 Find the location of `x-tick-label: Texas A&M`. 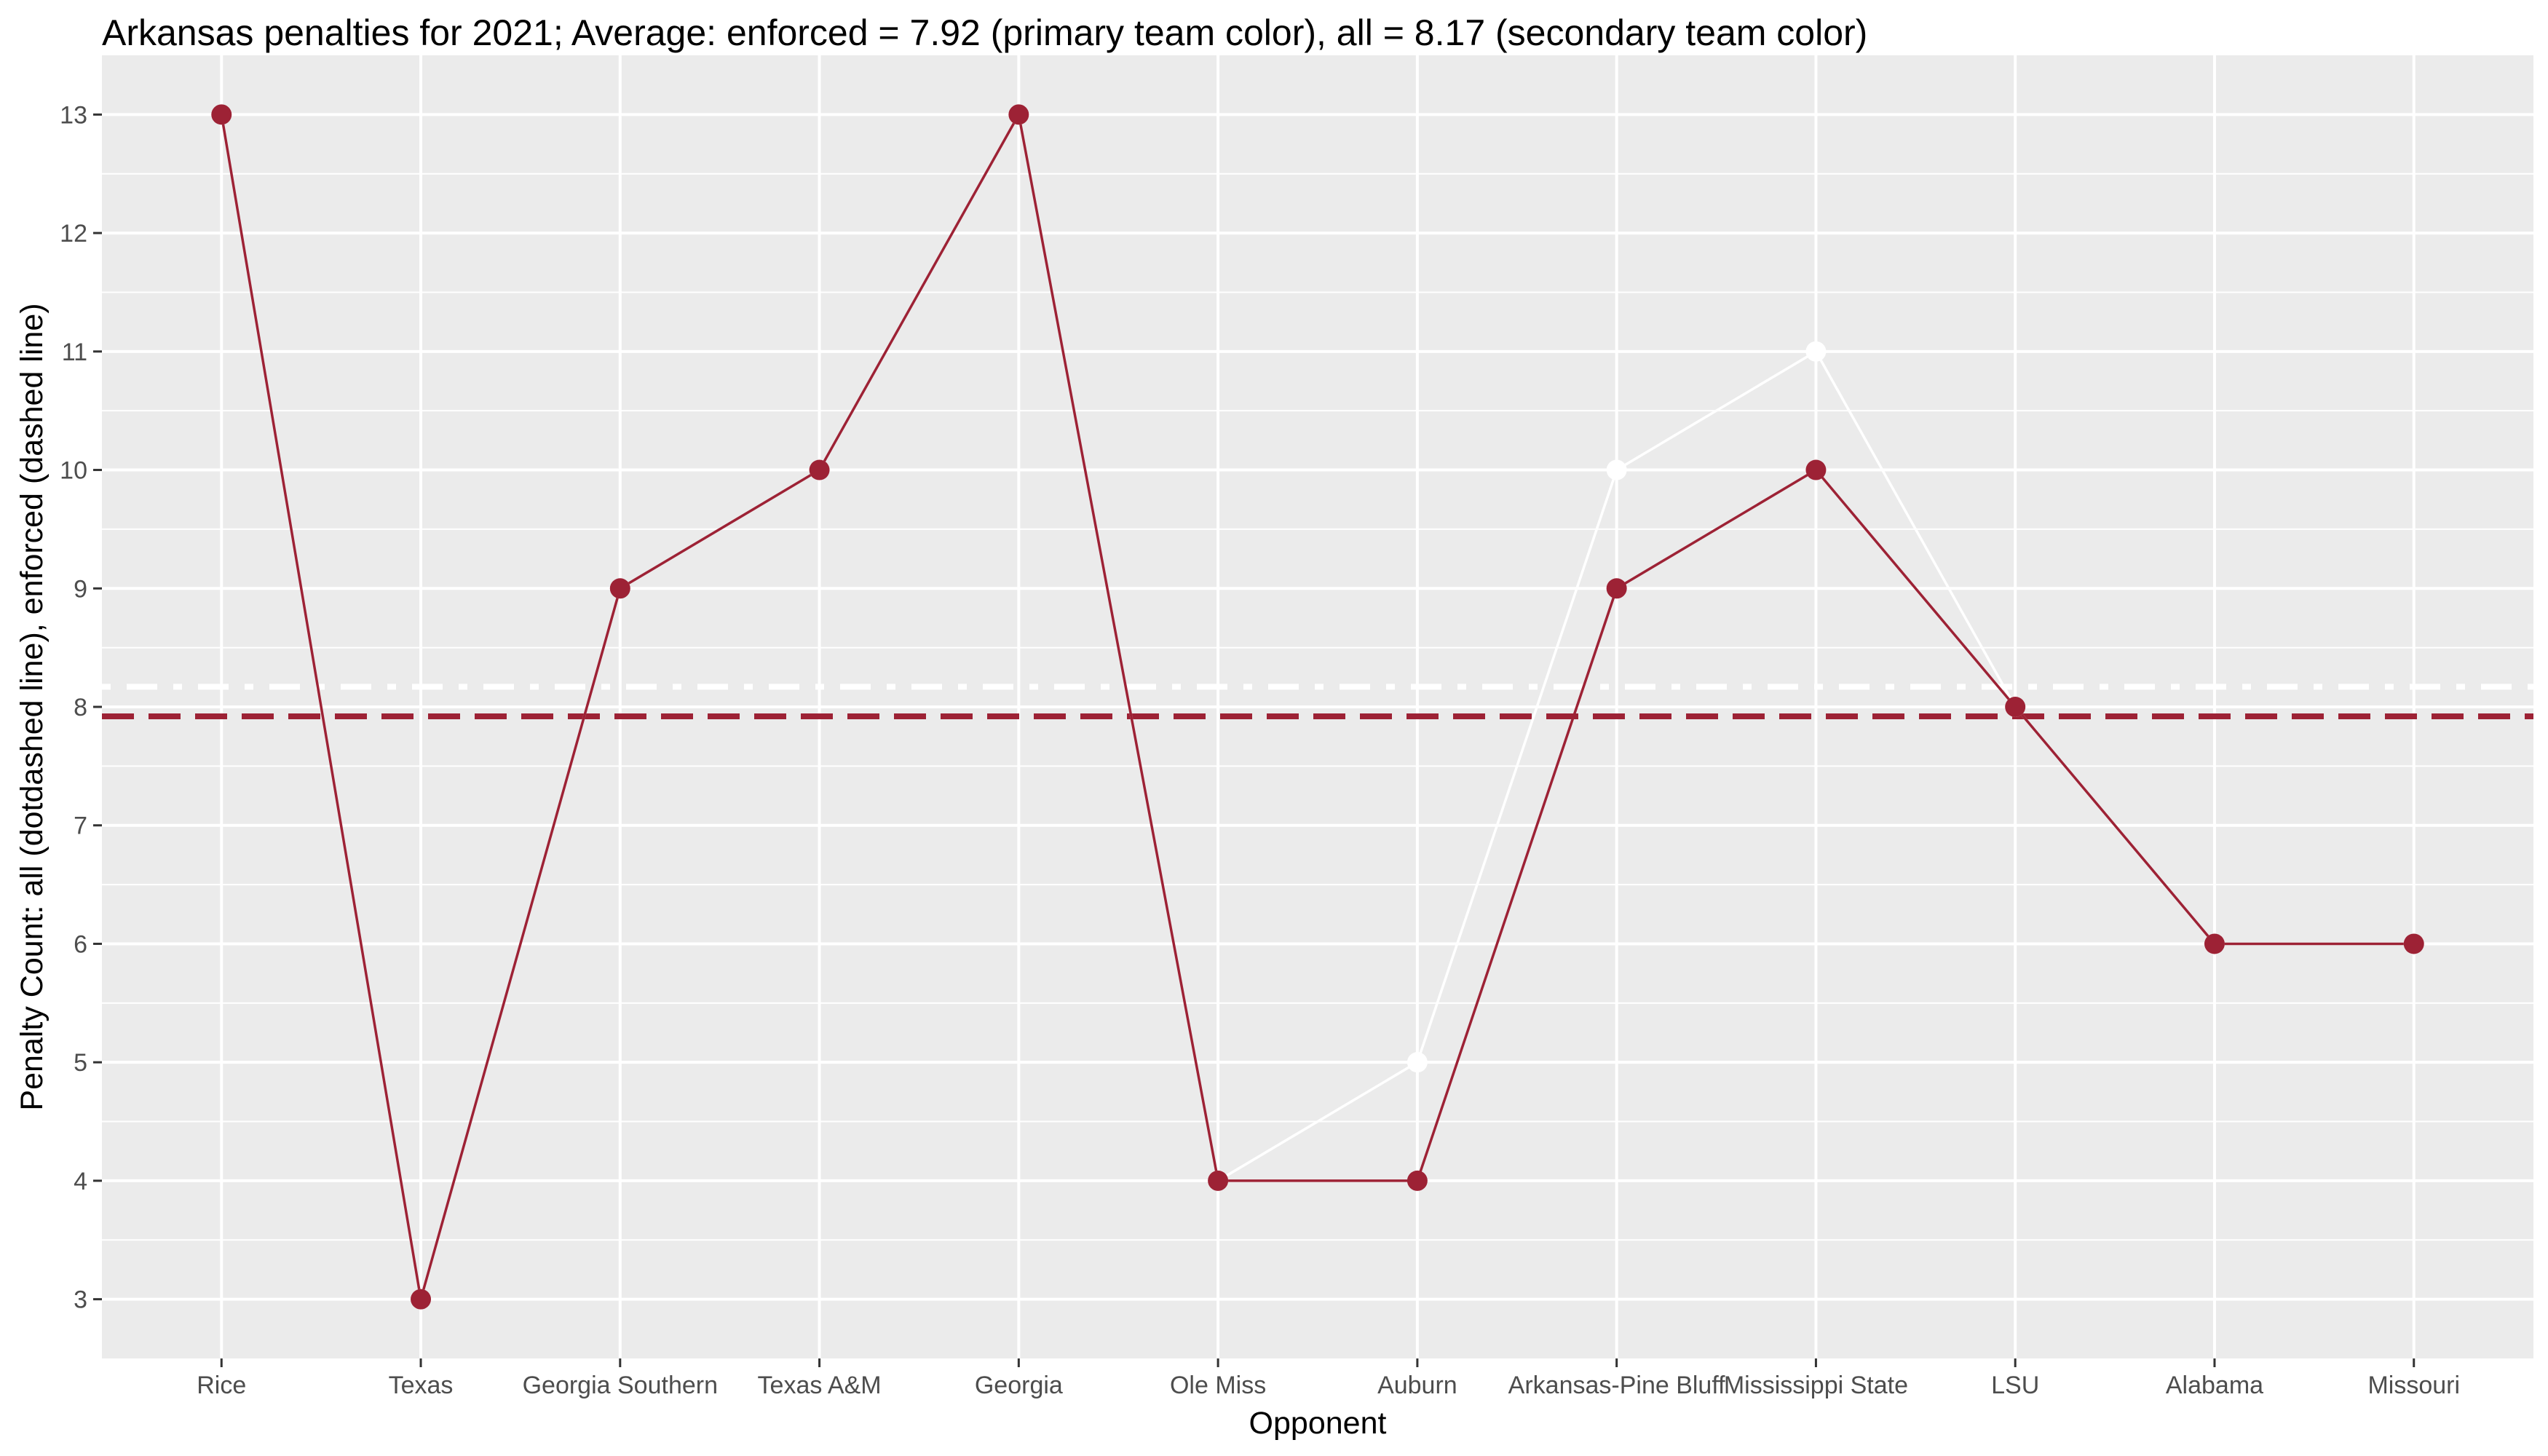

x-tick-label: Texas A&M is located at coordinates (820, 1385).